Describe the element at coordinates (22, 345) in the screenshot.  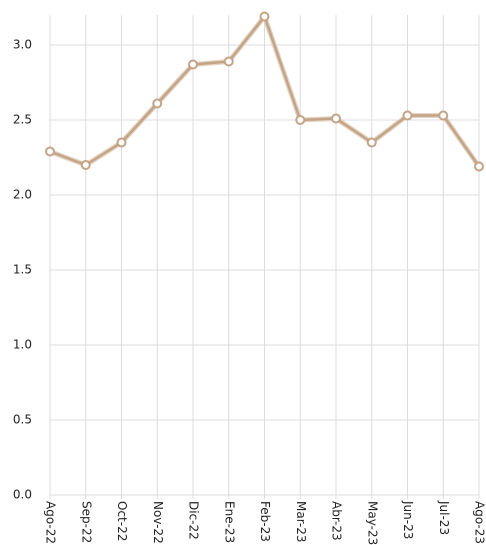
I see `y-tick-label: 1.0` at that location.